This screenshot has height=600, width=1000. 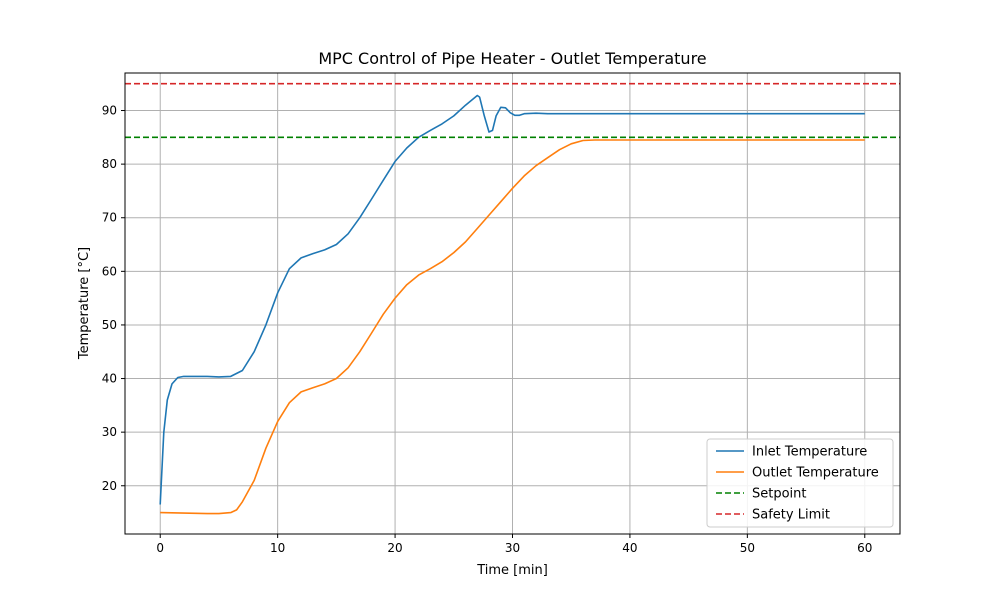 What do you see at coordinates (512, 548) in the screenshot?
I see `x-tick-label: 30` at bounding box center [512, 548].